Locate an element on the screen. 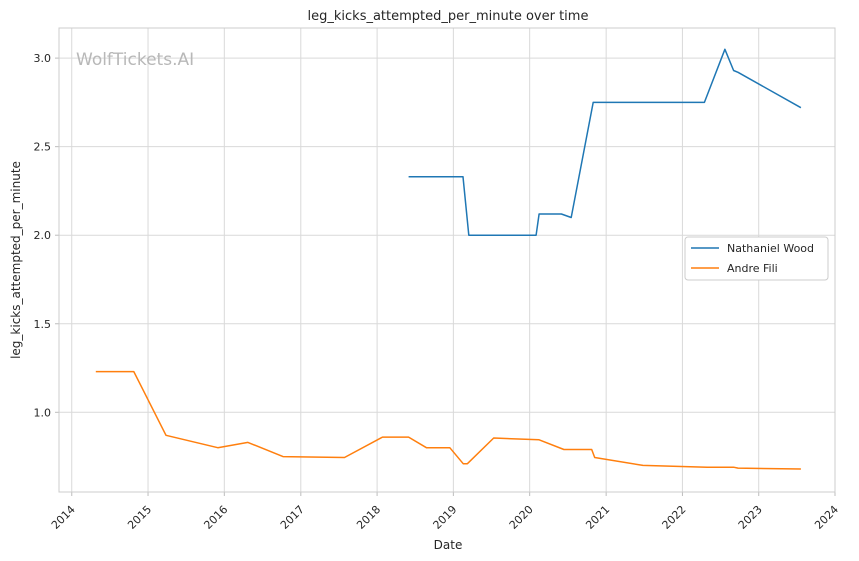 This screenshot has width=859, height=561. x-axis-label: Date is located at coordinates (448, 545).